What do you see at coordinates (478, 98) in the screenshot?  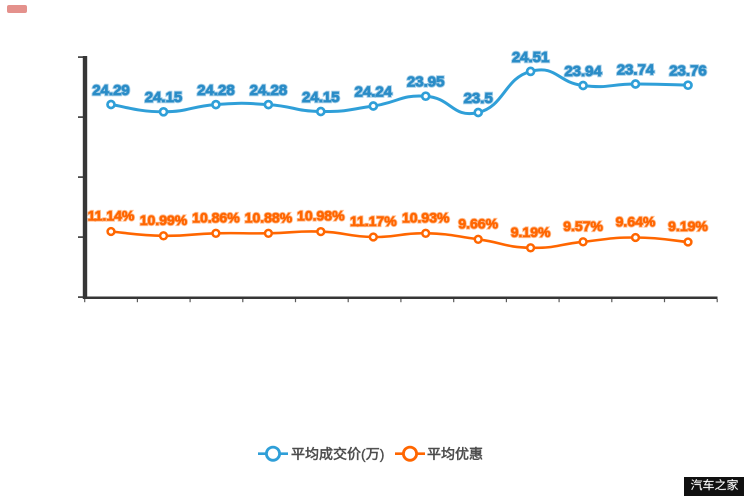 I see `svg-text: 23.5` at bounding box center [478, 98].